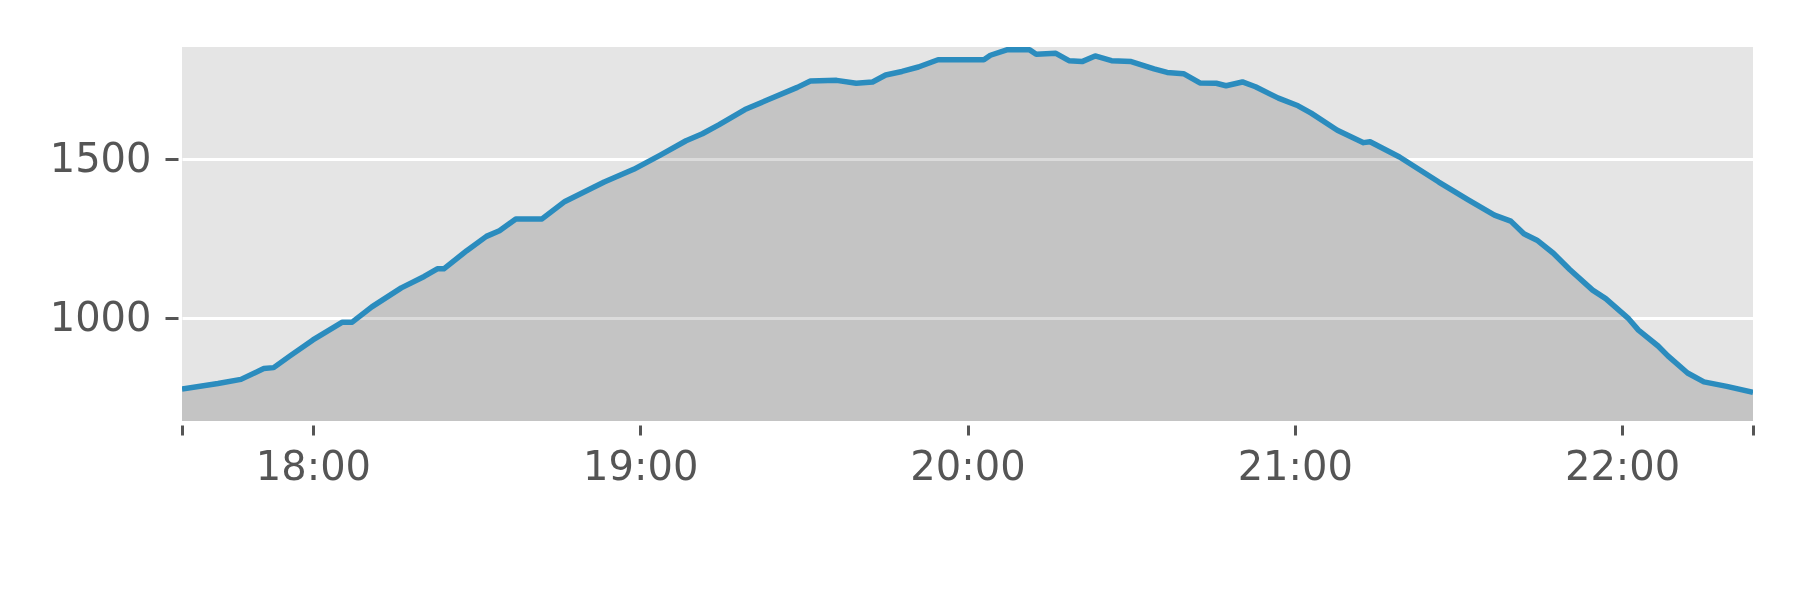 The image size is (1800, 600). What do you see at coordinates (641, 465) in the screenshot?
I see `x-tick-label: 19:00` at bounding box center [641, 465].